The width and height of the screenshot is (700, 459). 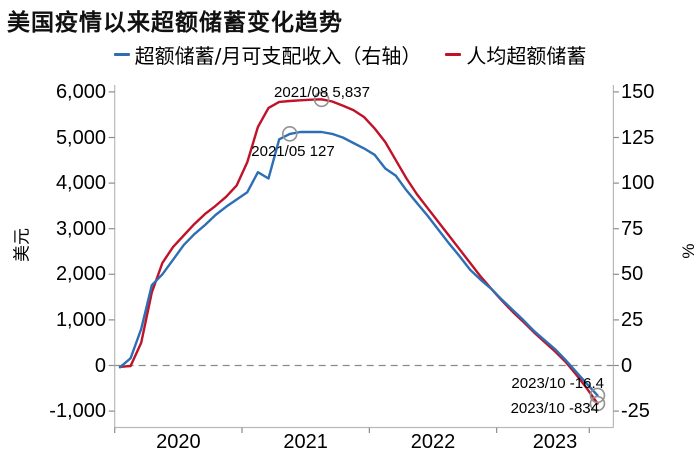 I want to click on right-tick-label: -25, so click(x=635, y=411).